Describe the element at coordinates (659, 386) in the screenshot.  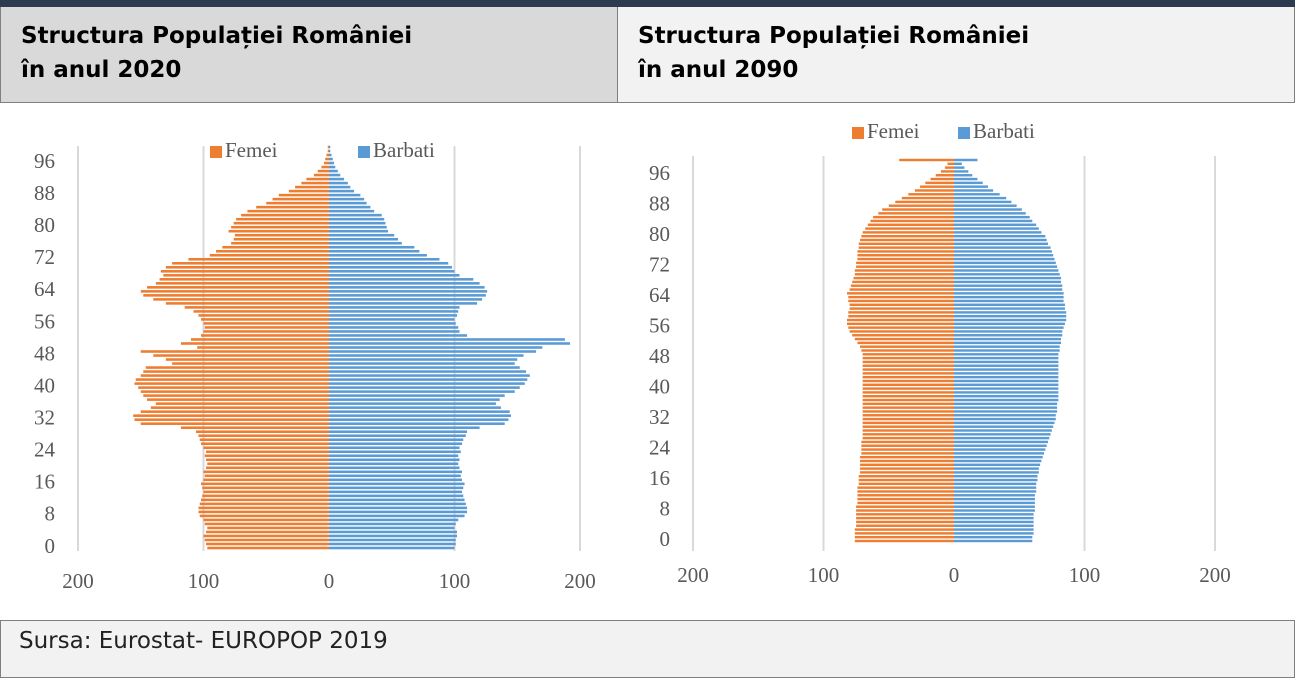
I see `y-tick-label: 40` at that location.